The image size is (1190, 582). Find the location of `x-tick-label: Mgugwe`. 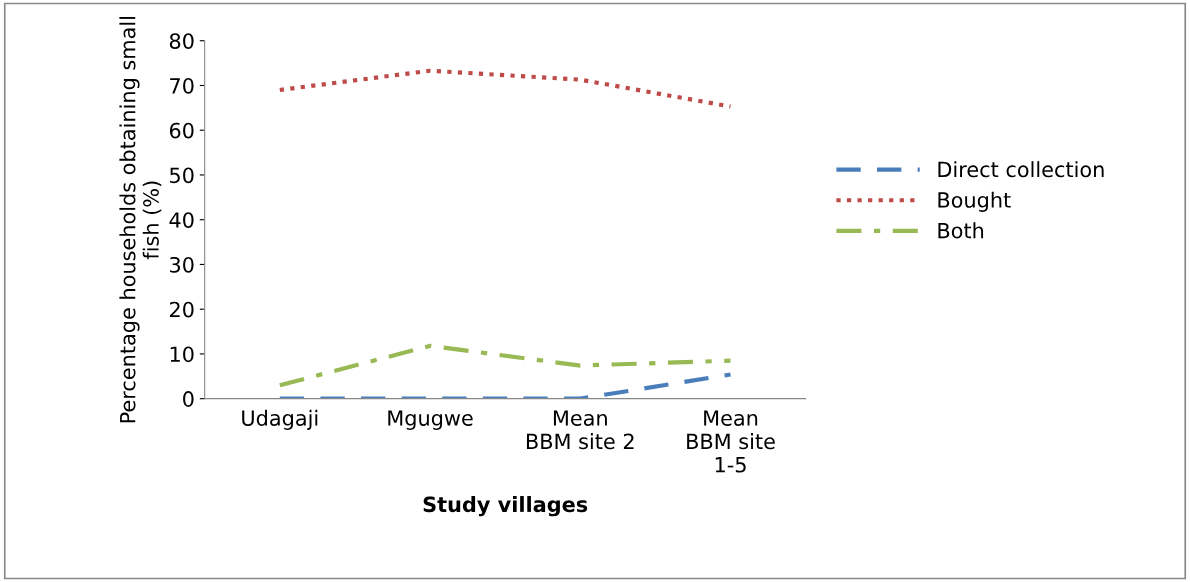

x-tick-label: Mgugwe is located at coordinates (430, 420).